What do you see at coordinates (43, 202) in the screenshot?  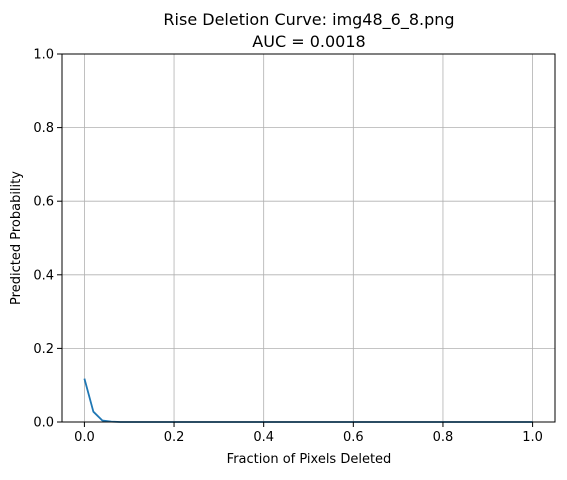 I see `y-tick-label: 0.6` at bounding box center [43, 202].